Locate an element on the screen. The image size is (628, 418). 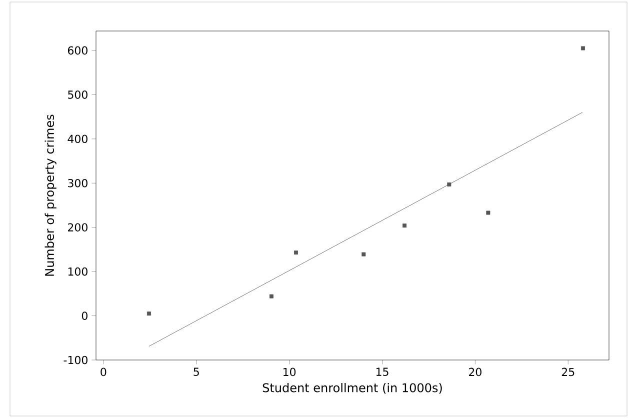
x-tick-label: 25 is located at coordinates (568, 372).